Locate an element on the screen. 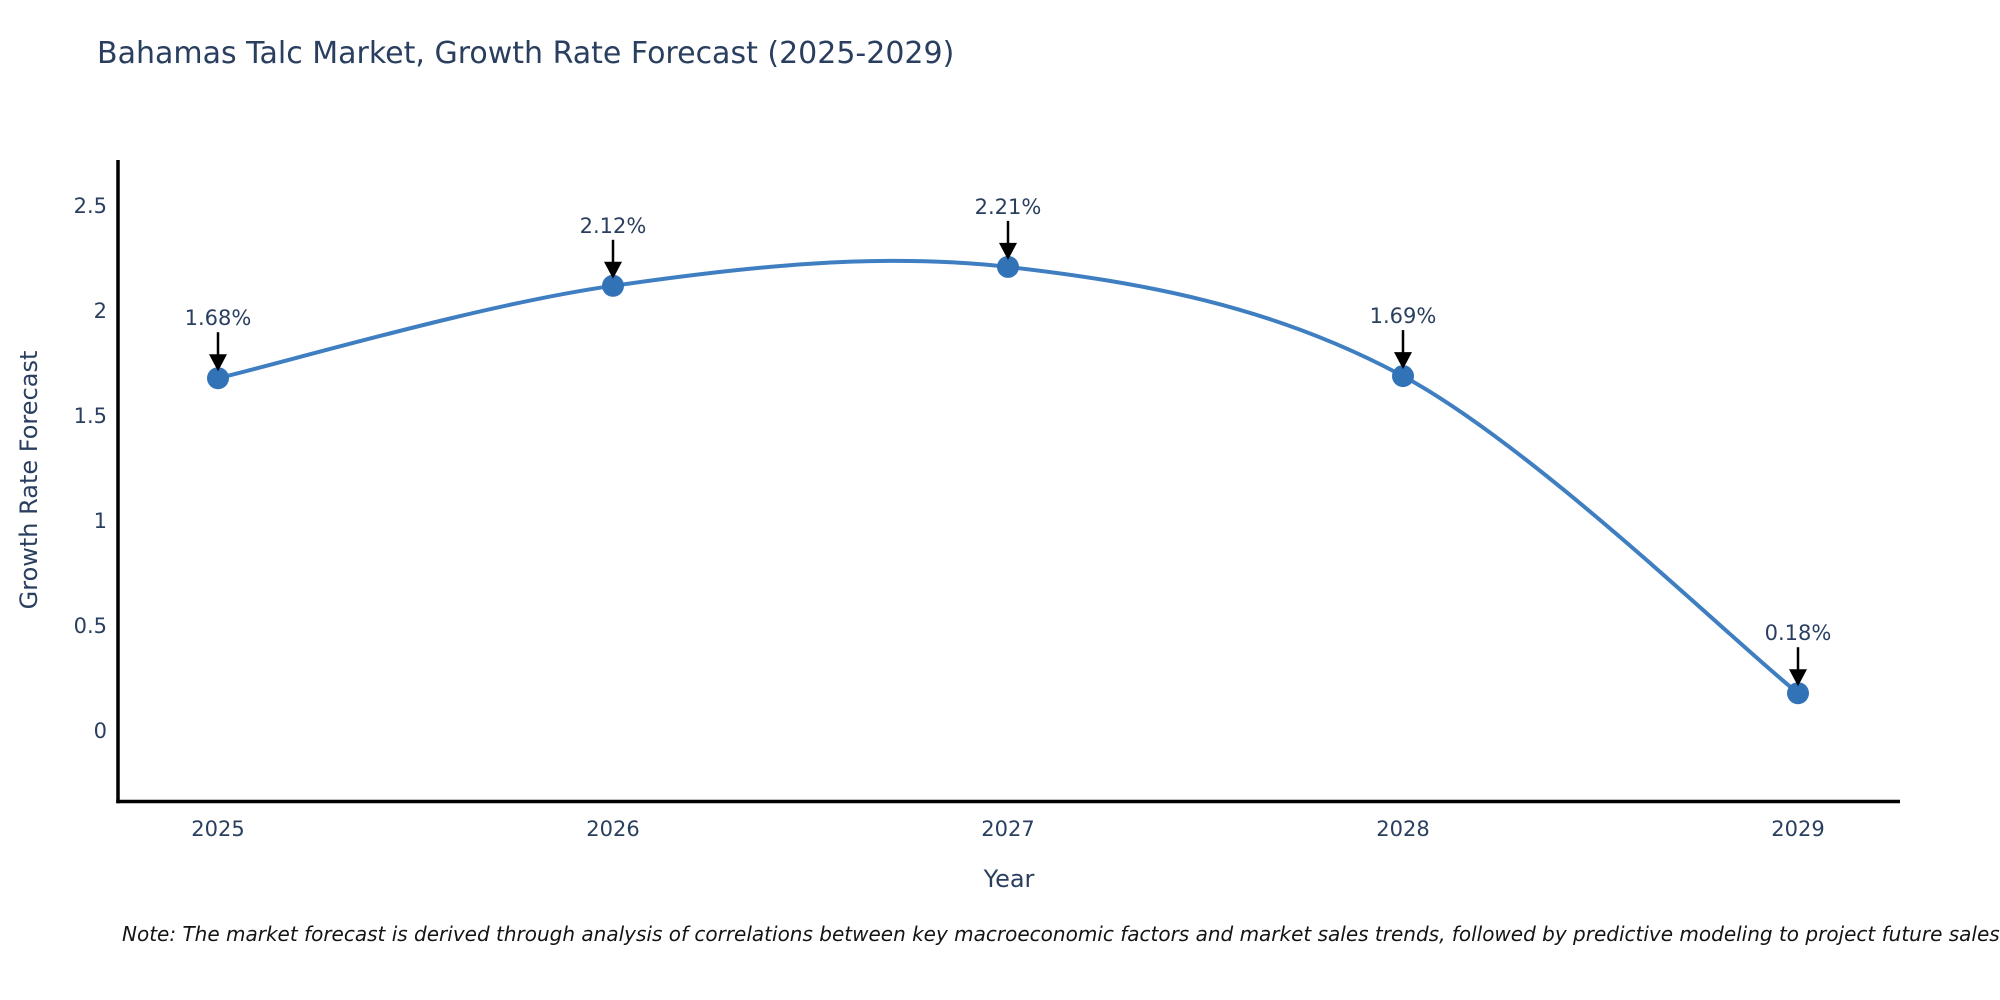 This screenshot has width=2000, height=1000. y-tick-label: 0 is located at coordinates (100, 731).